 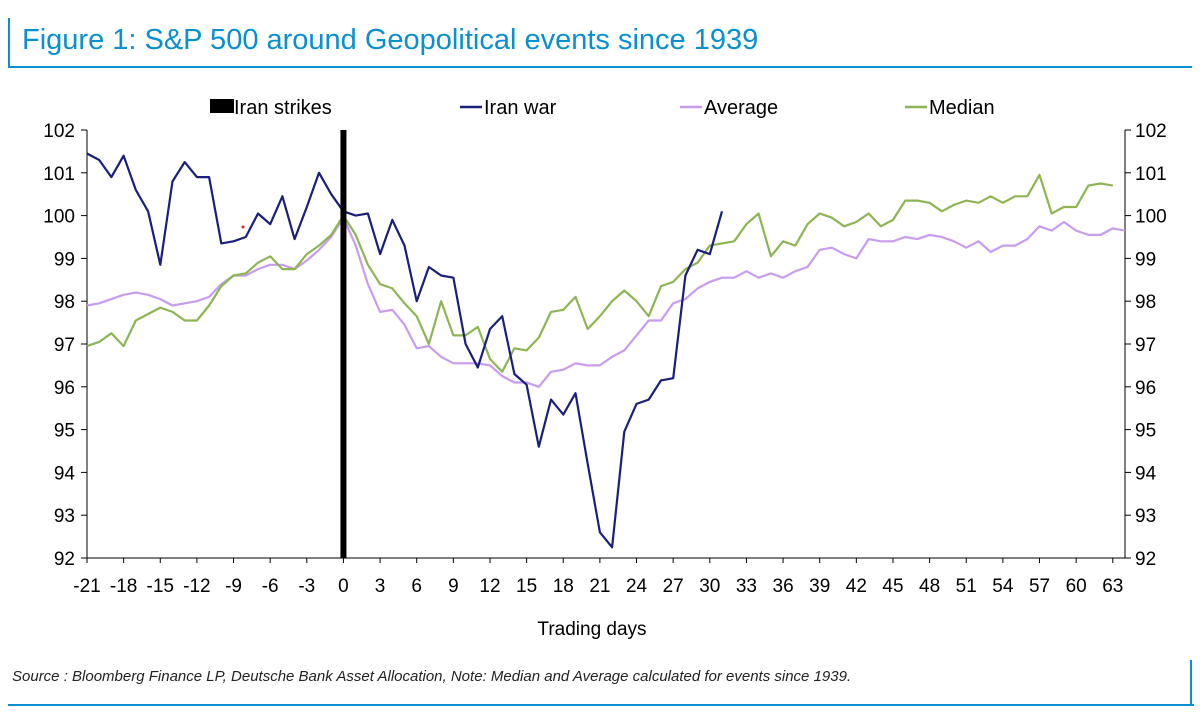 What do you see at coordinates (599, 586) in the screenshot?
I see `x-tick-label: 21` at bounding box center [599, 586].